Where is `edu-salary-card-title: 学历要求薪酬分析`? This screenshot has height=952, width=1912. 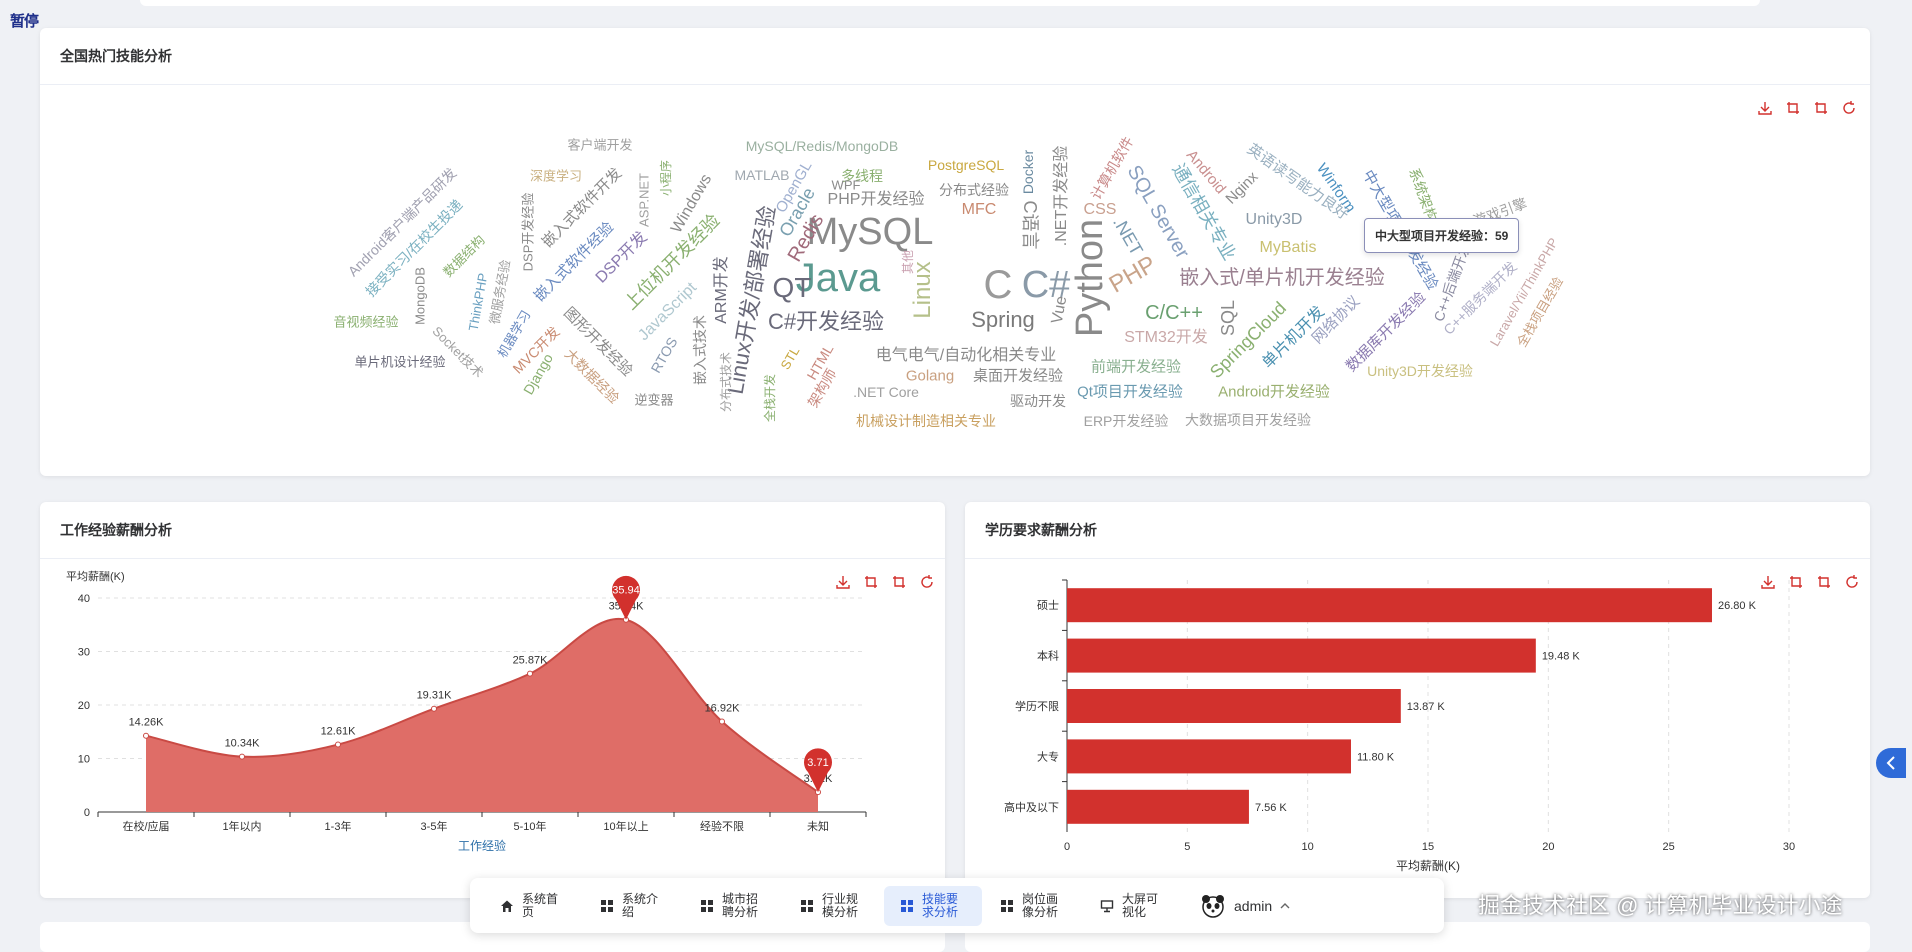
edu-salary-card-title: 学历要求薪酬分析 is located at coordinates (1417, 530).